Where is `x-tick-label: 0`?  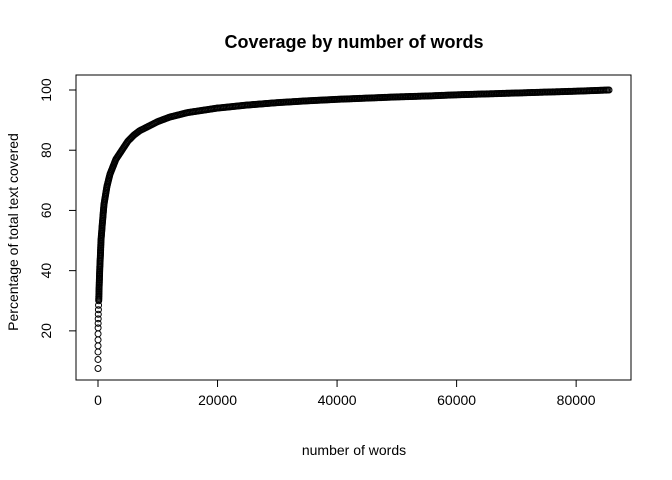
x-tick-label: 0 is located at coordinates (98, 400).